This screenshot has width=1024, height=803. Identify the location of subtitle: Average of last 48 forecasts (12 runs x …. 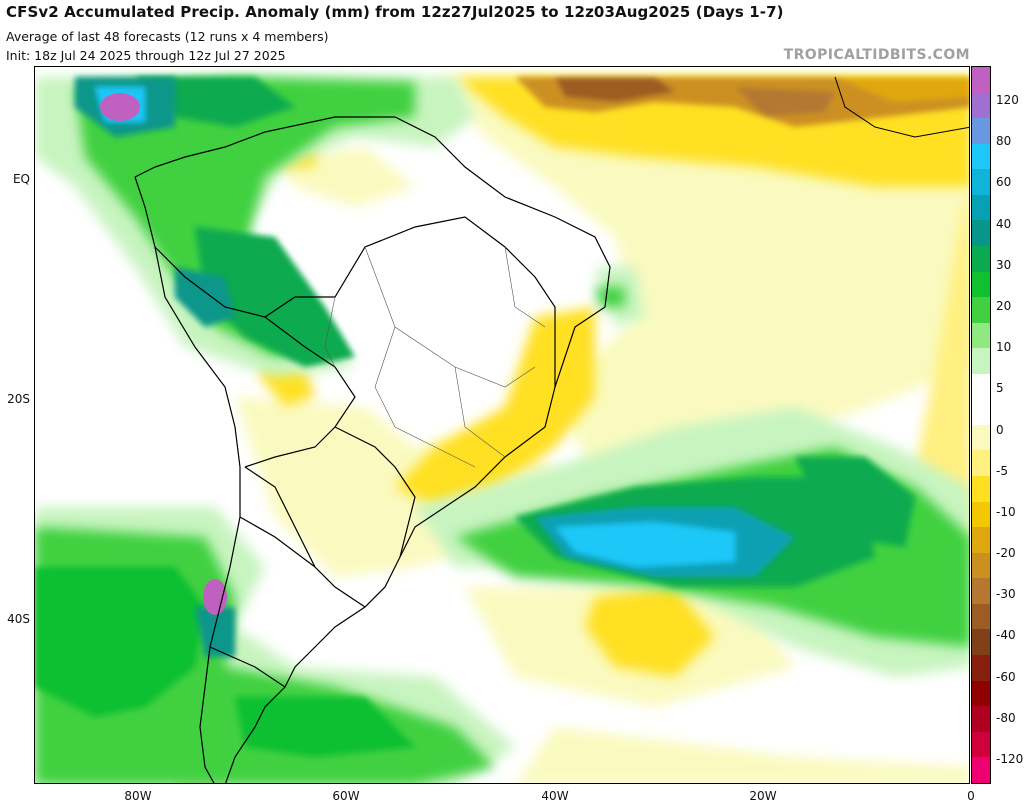
(167, 36).